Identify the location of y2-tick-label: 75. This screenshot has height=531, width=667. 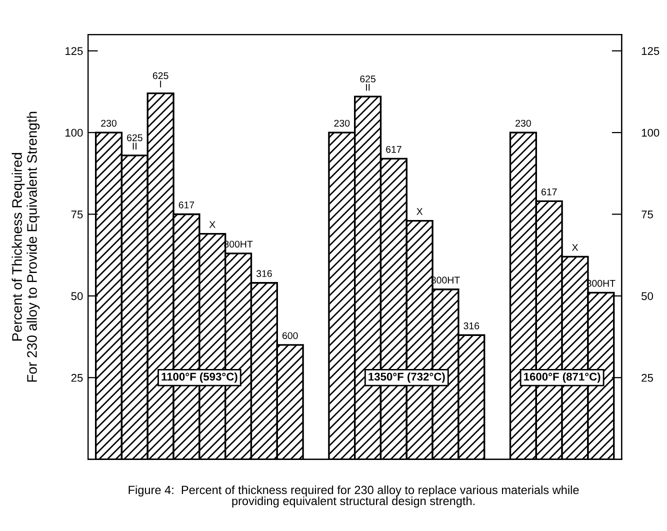
(647, 214).